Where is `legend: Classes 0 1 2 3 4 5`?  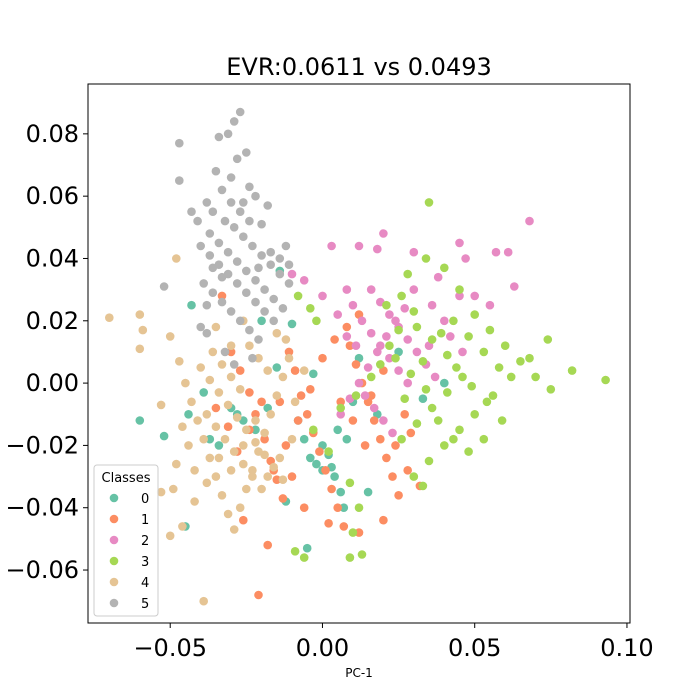
legend: Classes 0 1 2 3 4 5 is located at coordinates (126, 540).